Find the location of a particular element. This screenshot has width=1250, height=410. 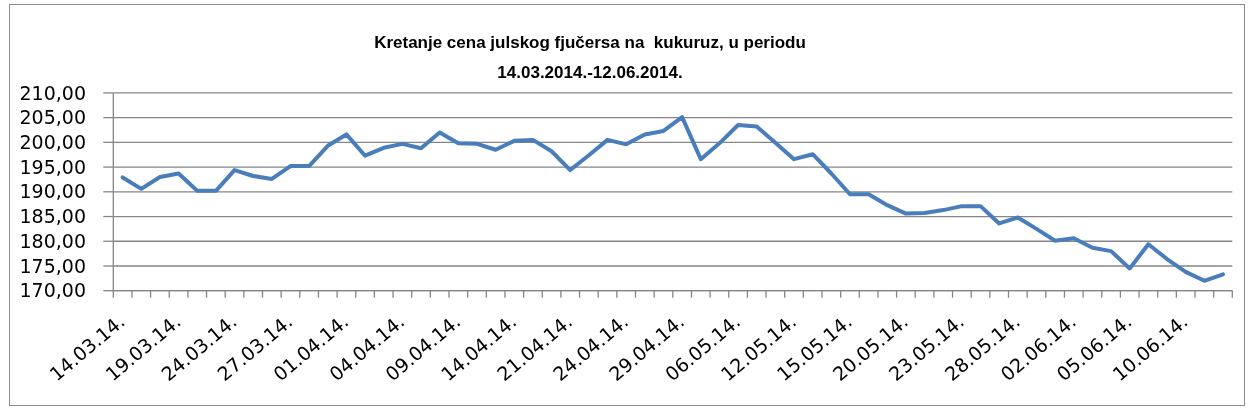

y-tick-label: 190,00 is located at coordinates (52, 191).